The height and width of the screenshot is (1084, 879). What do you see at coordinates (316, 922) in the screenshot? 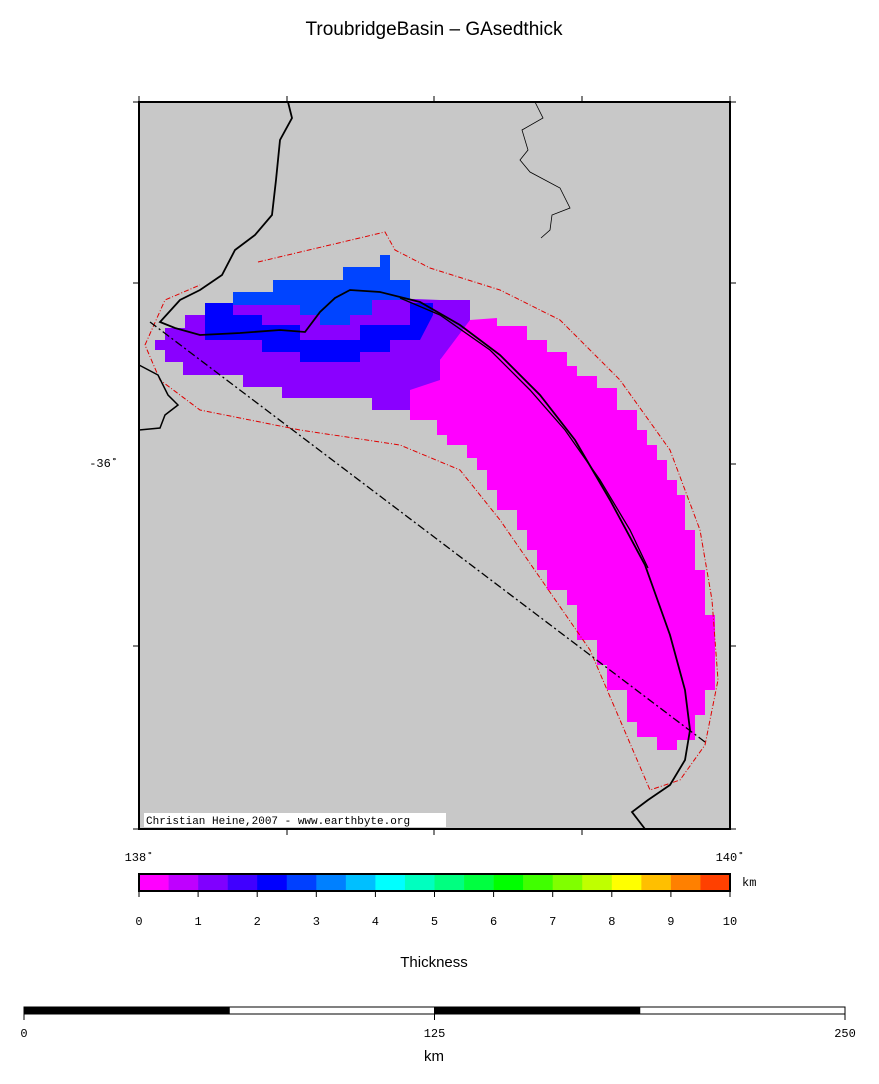
I see `colorbar-tick-label: 3` at bounding box center [316, 922].